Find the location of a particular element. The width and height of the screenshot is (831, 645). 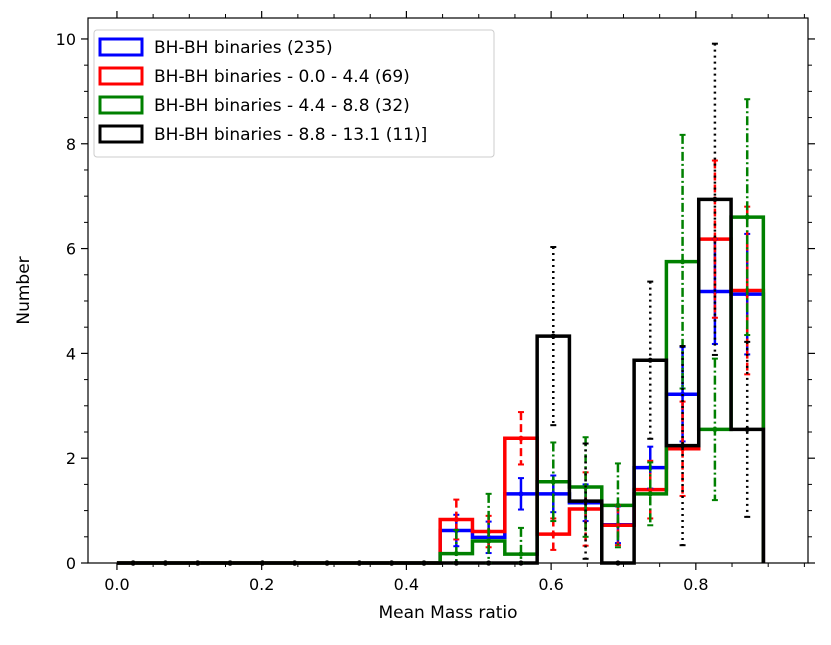

x-tick-label: 0.6 is located at coordinates (550, 584).